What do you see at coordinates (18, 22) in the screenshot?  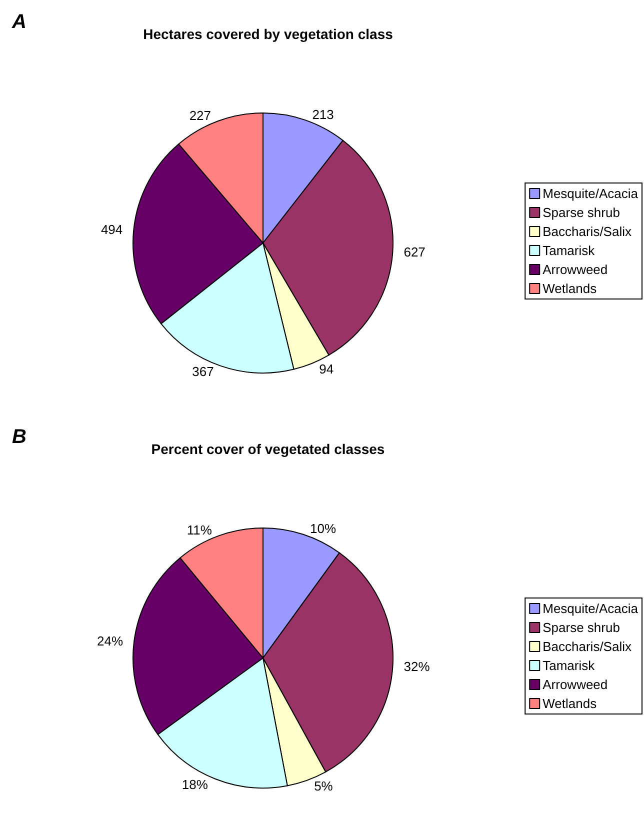 I see `text: A` at bounding box center [18, 22].